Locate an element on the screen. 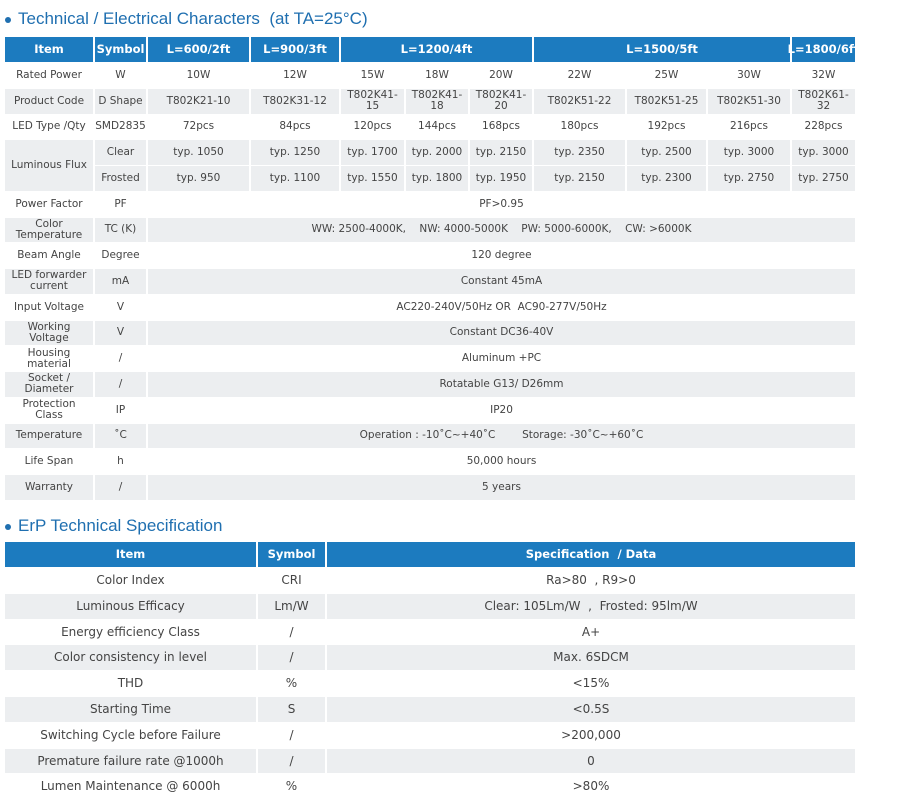 The width and height of the screenshot is (900, 809). table-cell: Frosted is located at coordinates (120, 178).